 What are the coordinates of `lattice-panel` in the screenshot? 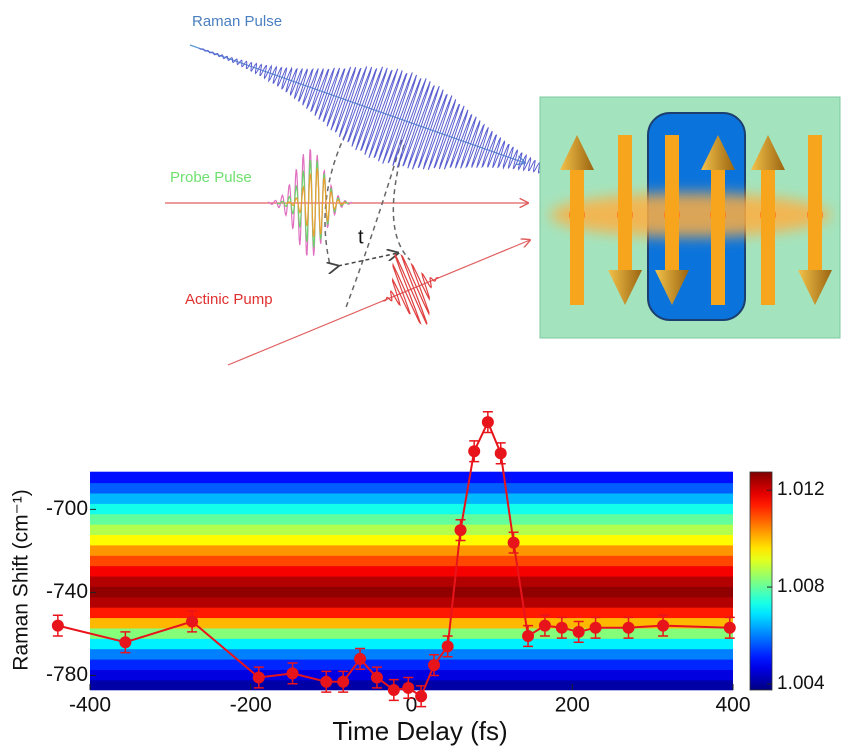 It's located at (690, 217).